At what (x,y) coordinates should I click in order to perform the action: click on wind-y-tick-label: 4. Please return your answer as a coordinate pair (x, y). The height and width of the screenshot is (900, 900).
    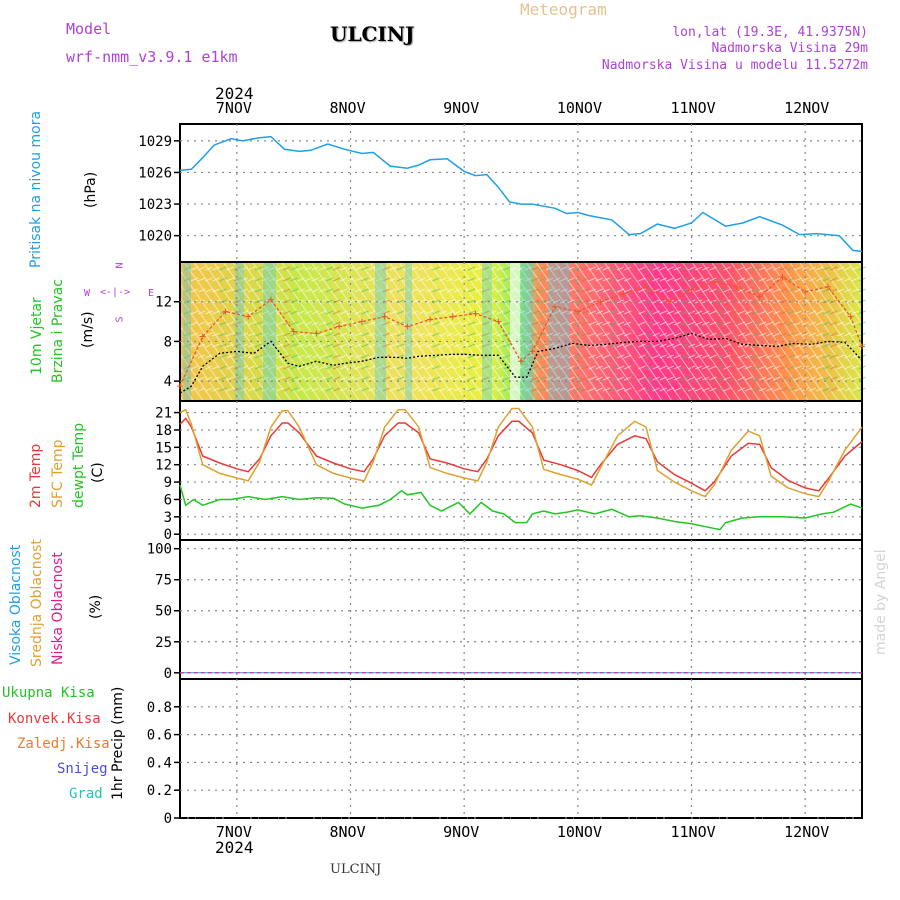
    Looking at the image, I should click on (168, 382).